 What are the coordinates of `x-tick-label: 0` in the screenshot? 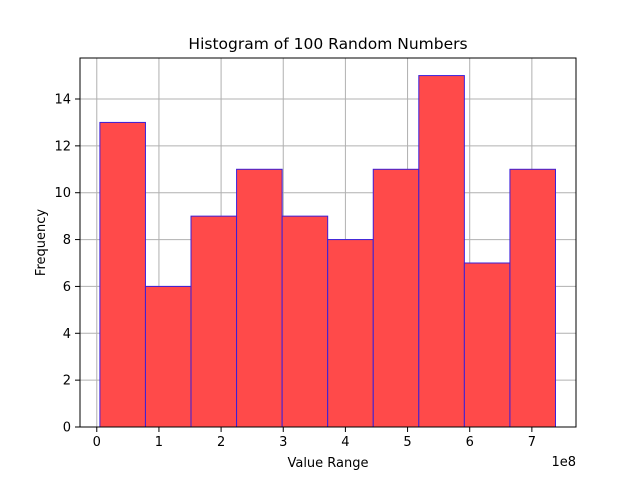 It's located at (97, 442).